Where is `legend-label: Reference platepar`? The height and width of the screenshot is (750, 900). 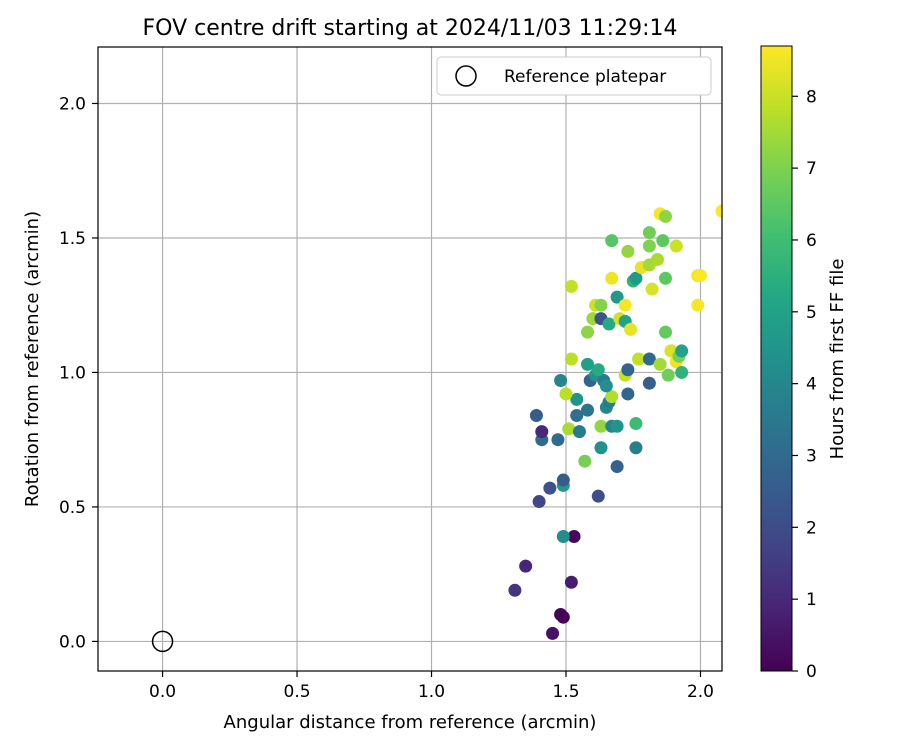
legend-label: Reference platepar is located at coordinates (585, 77).